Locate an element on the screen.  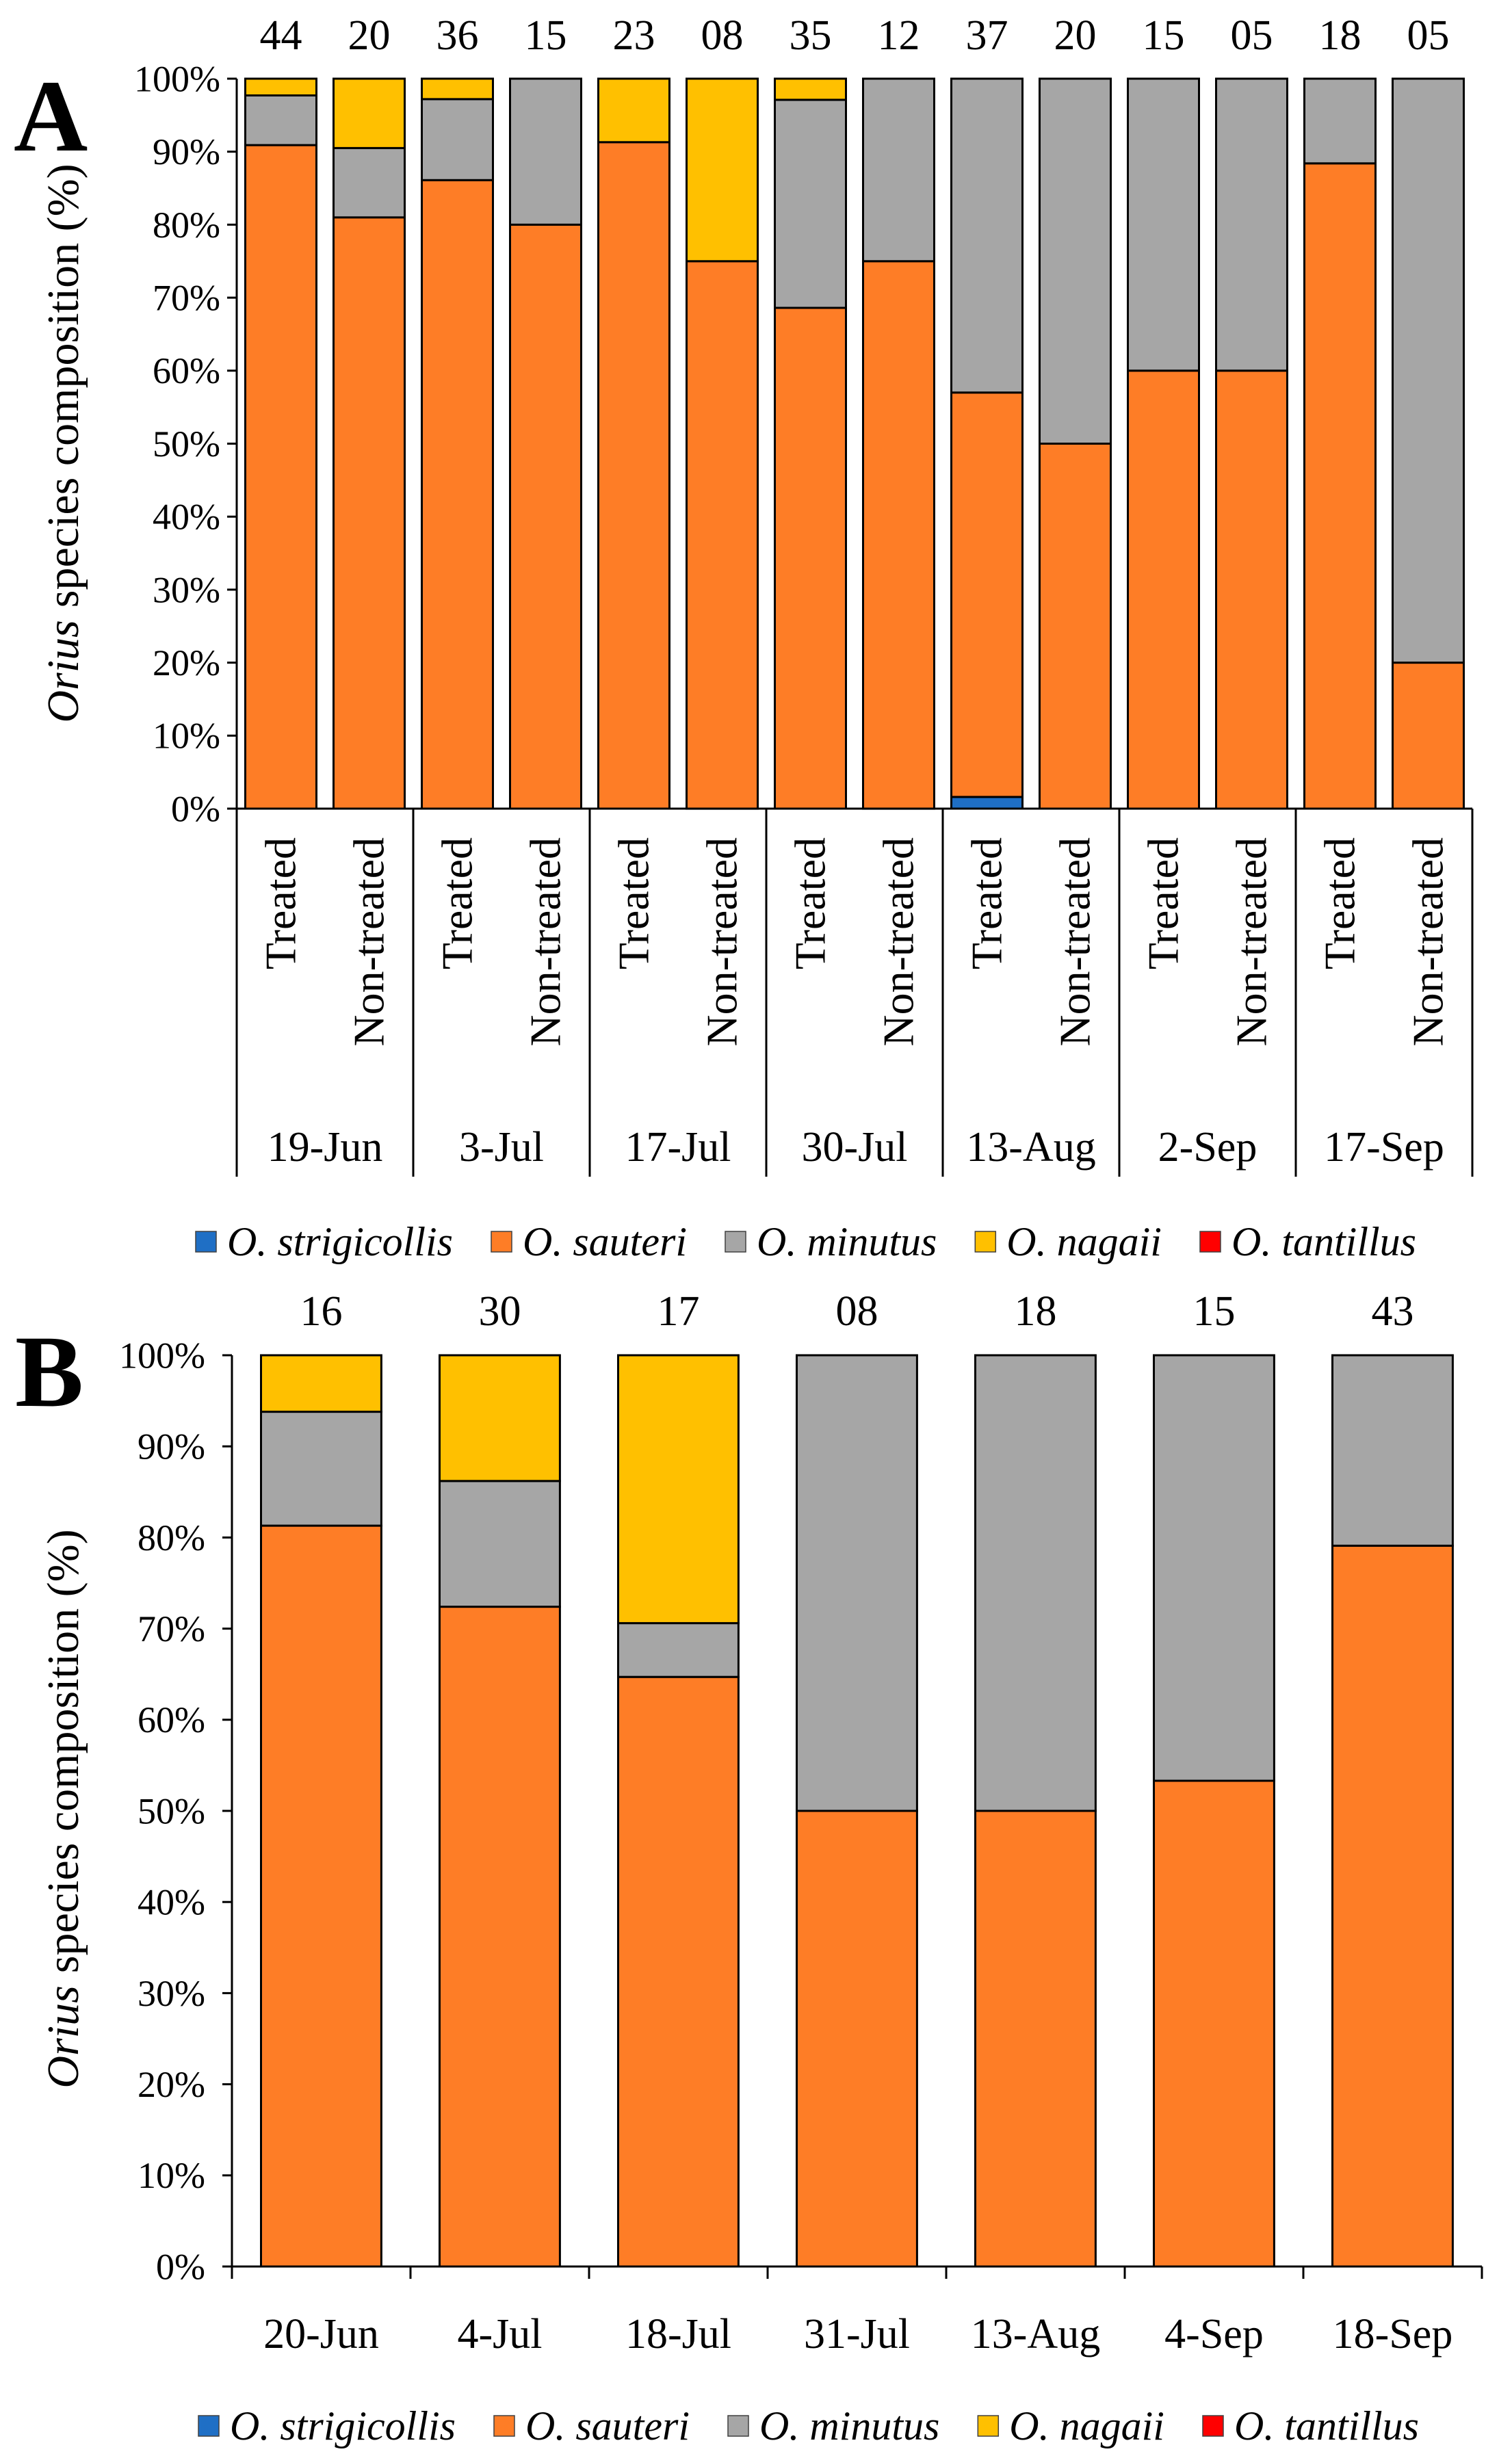
y-axis-title-text: species composition (%) is located at coordinates (63, 386).